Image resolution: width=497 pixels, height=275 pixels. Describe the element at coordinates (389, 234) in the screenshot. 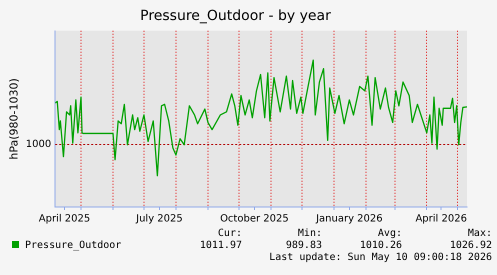

I see `text: Avg:` at that location.